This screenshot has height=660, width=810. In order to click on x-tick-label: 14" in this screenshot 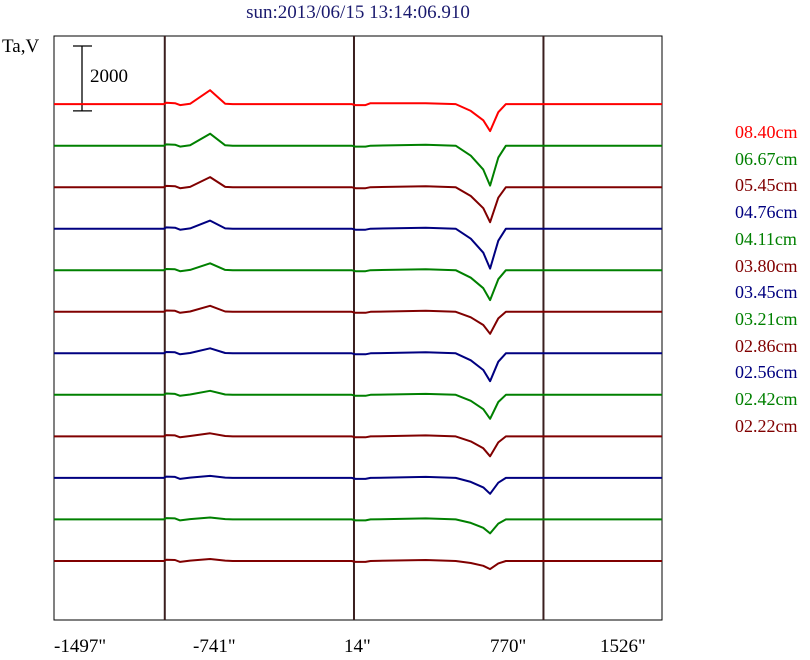, I will do `click(357, 646)`.